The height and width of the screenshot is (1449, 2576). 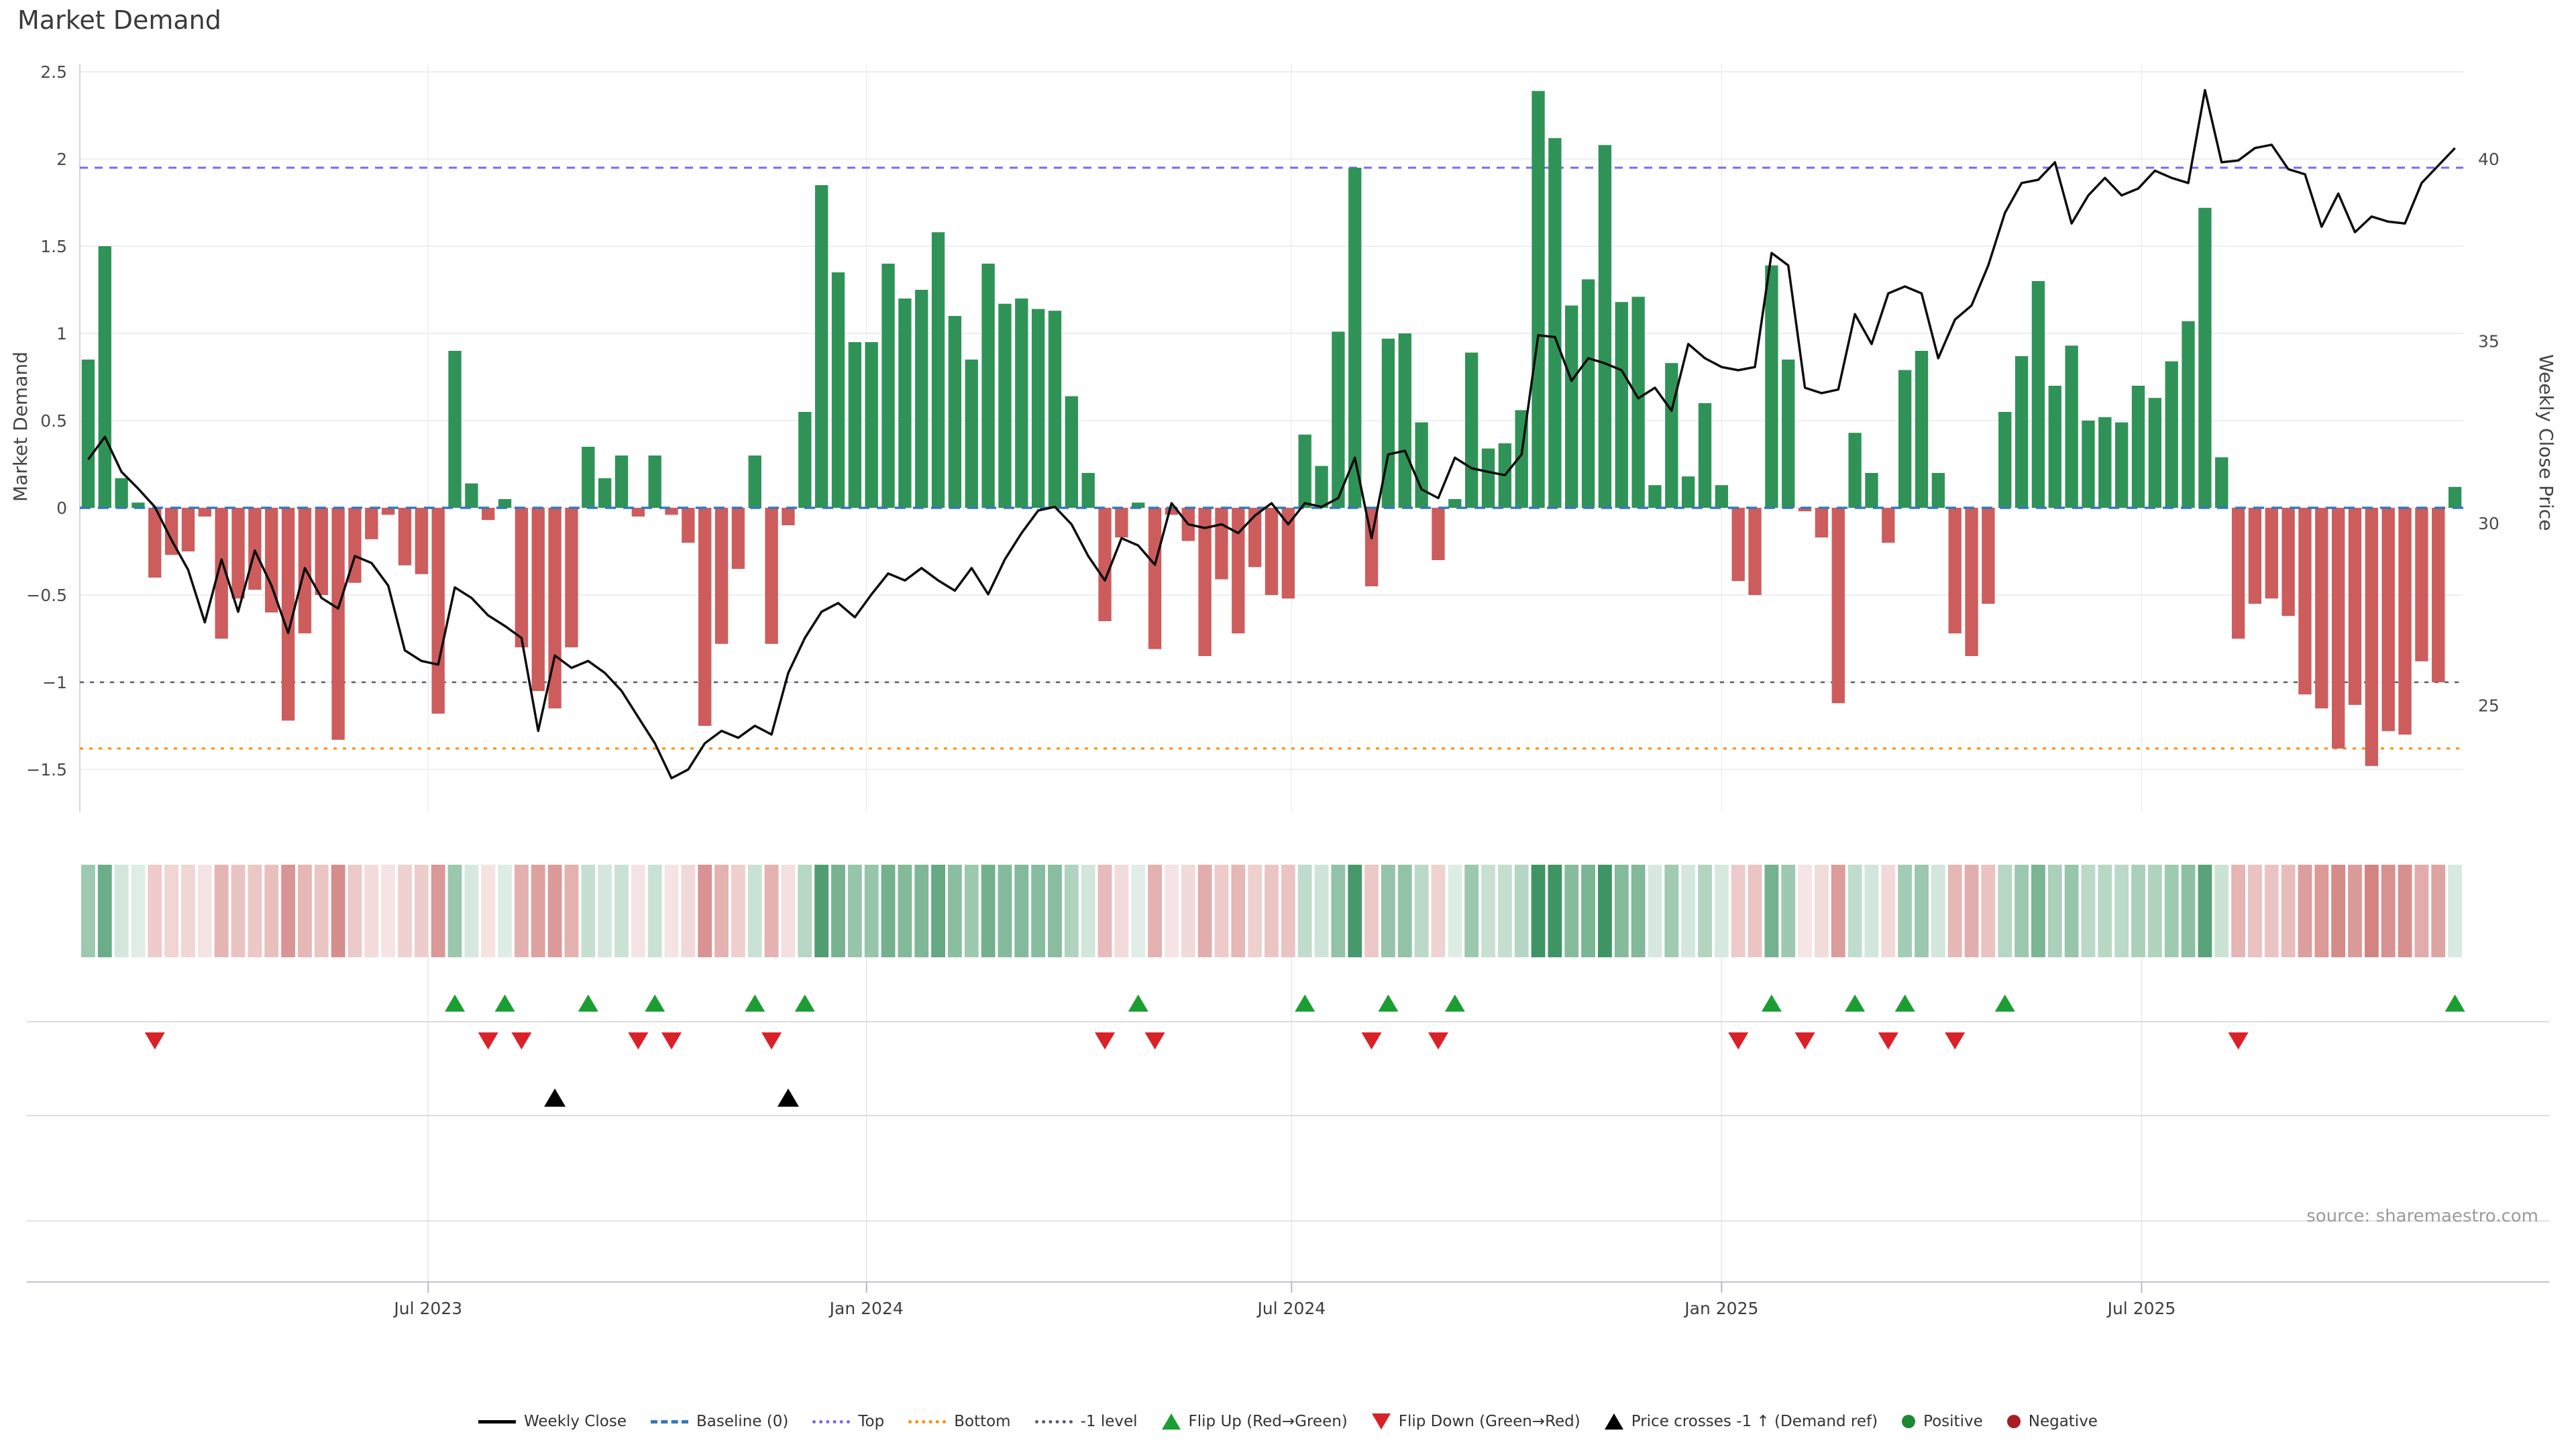 What do you see at coordinates (53, 246) in the screenshot?
I see `left-tick-label: 1.5` at bounding box center [53, 246].